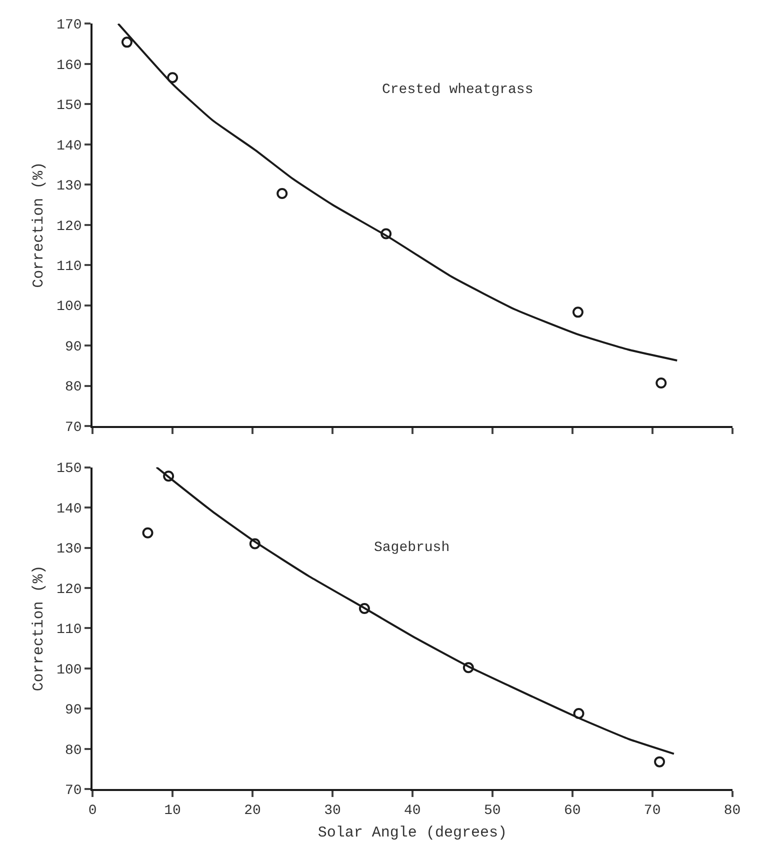 This screenshot has height=862, width=759. What do you see at coordinates (69, 26) in the screenshot?
I see `y-tick-label: 170` at bounding box center [69, 26].